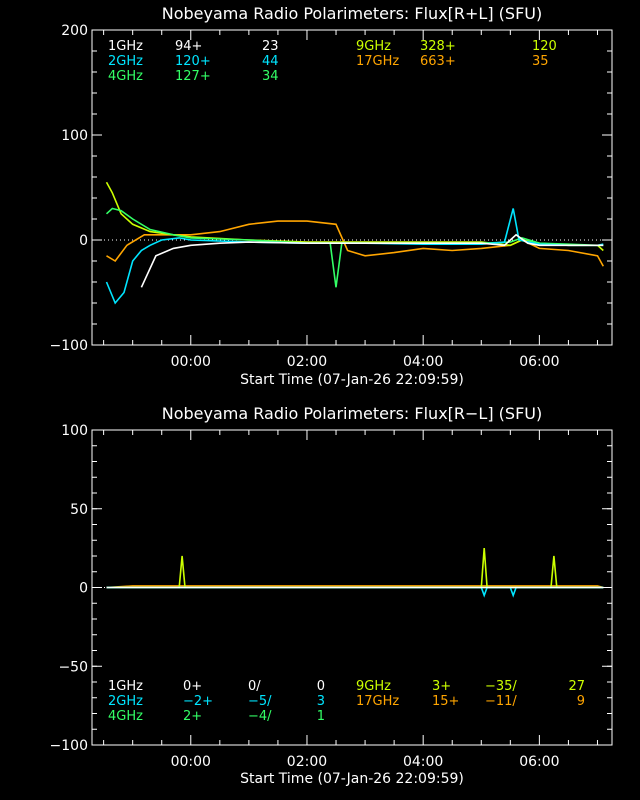 The width and height of the screenshot is (640, 800). Describe the element at coordinates (438, 46) in the screenshot. I see `legend-entry-value: 328+` at that location.